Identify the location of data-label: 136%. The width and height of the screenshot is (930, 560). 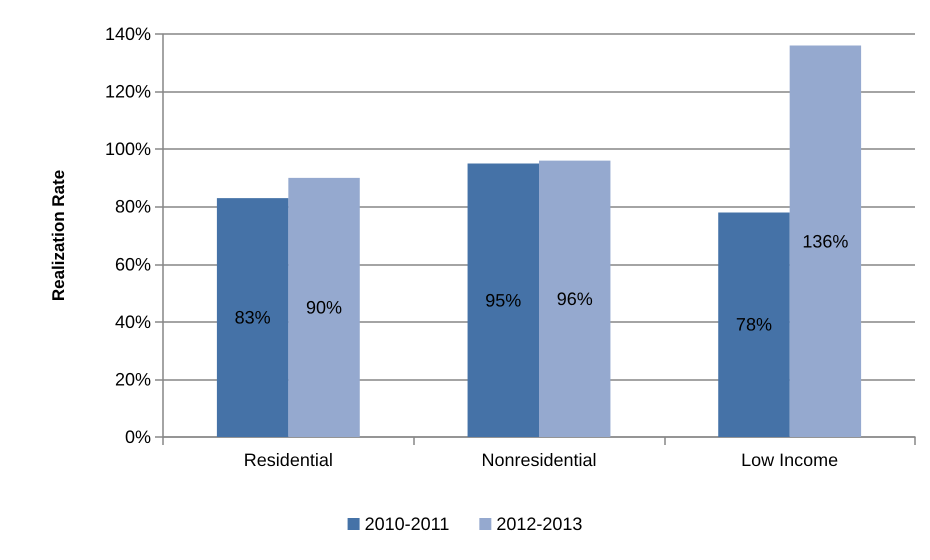
(825, 241).